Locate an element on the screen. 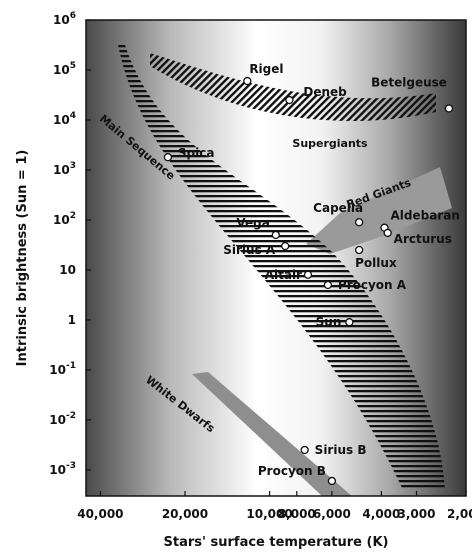 The width and height of the screenshot is (472, 558). star-marker-sirius-b is located at coordinates (304, 450).